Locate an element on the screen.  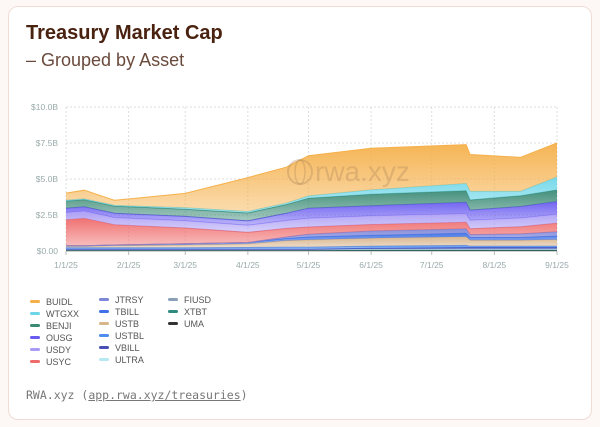
legend-item-jtrsy: JTRSY is located at coordinates (121, 299).